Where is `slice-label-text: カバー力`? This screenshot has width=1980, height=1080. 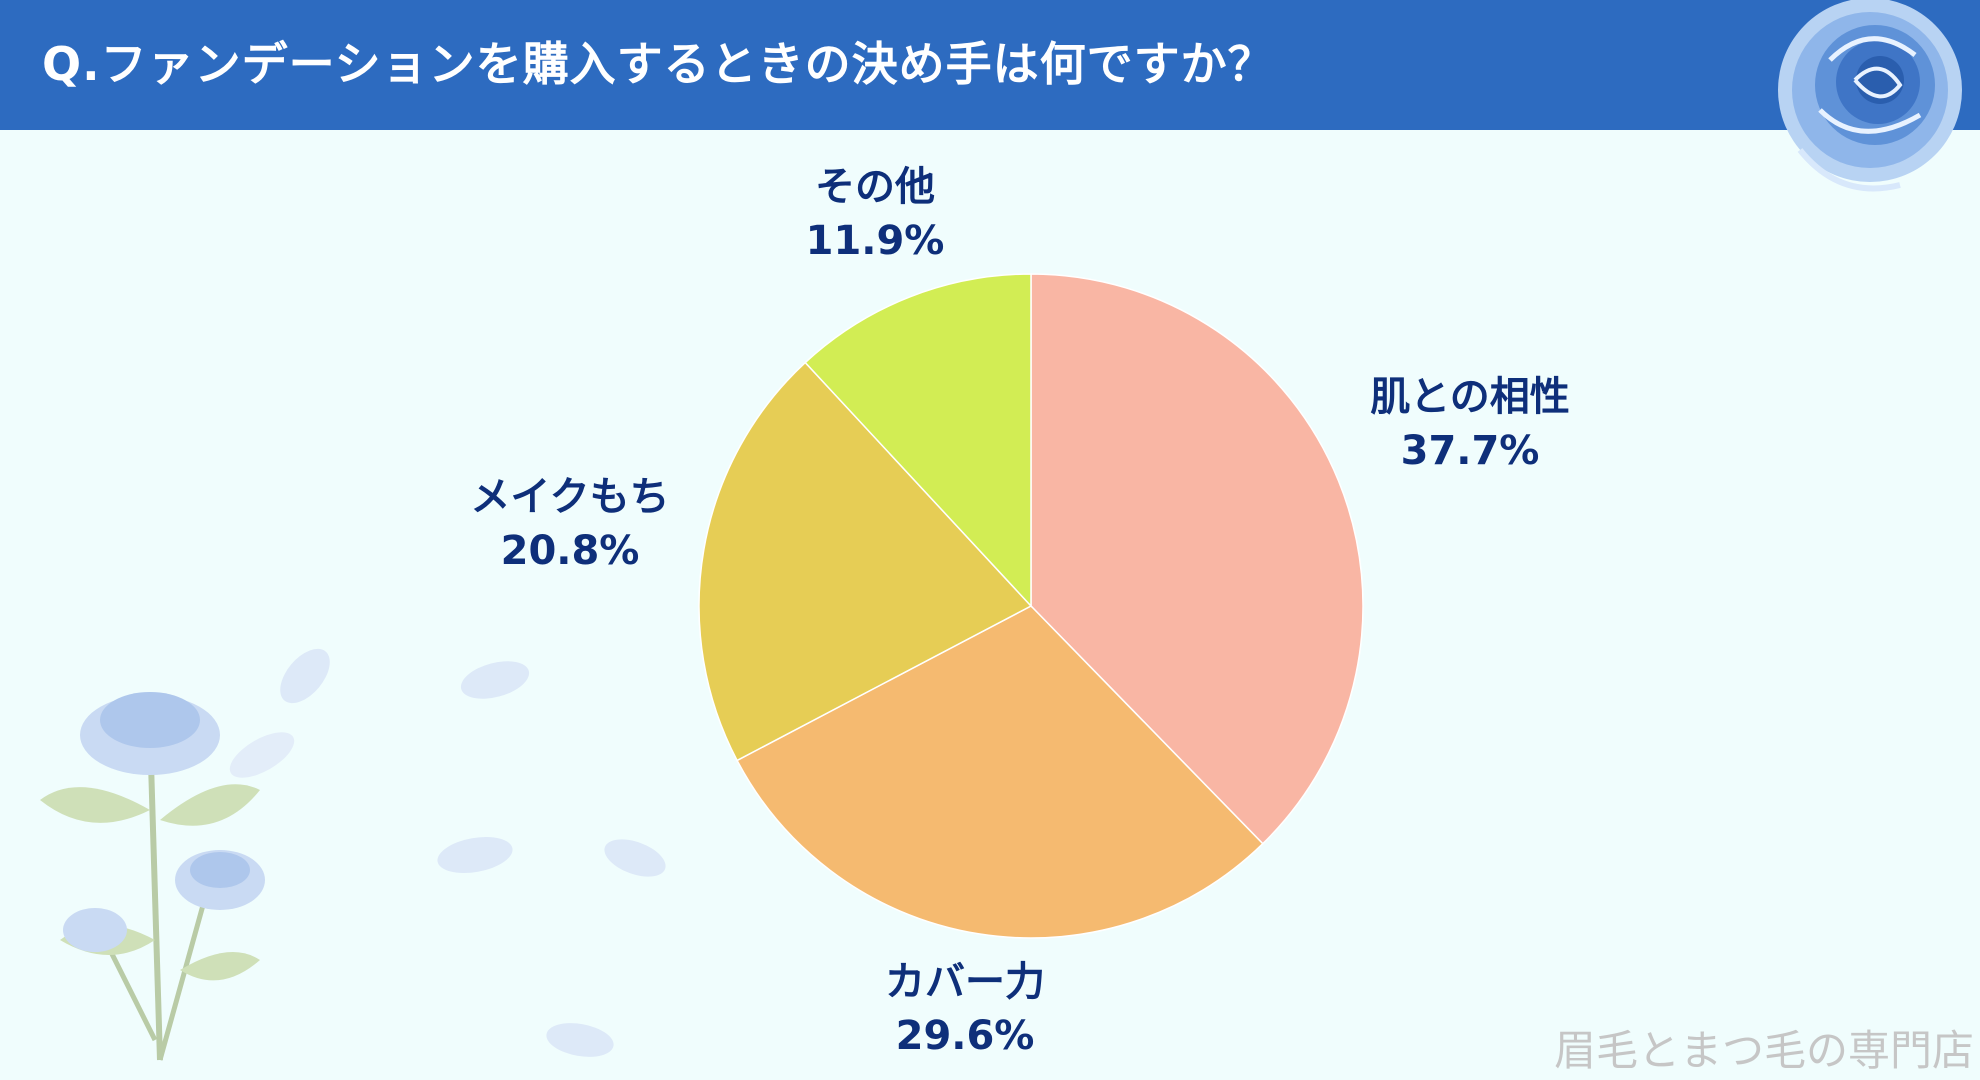
slice-label-text: カバー力 is located at coordinates (965, 982).